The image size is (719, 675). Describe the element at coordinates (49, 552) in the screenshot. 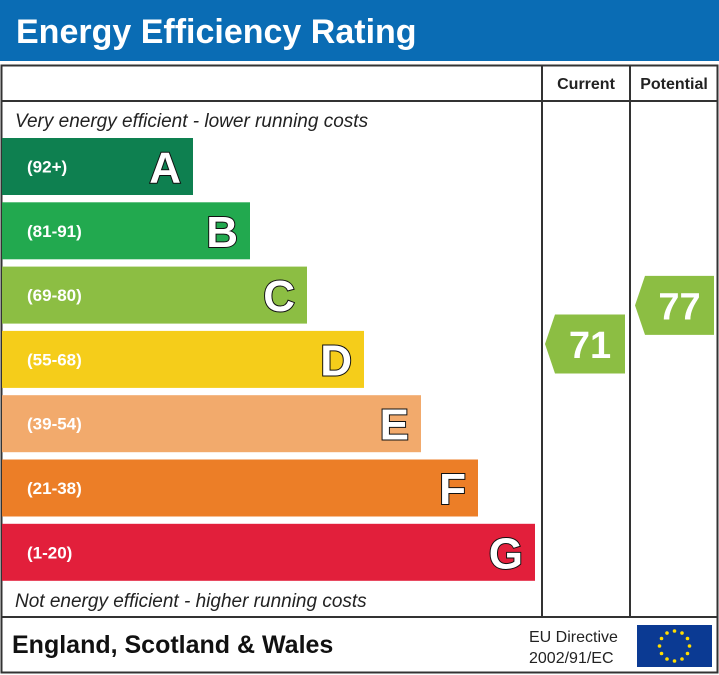

I see `band-range-G: (1-20)` at that location.